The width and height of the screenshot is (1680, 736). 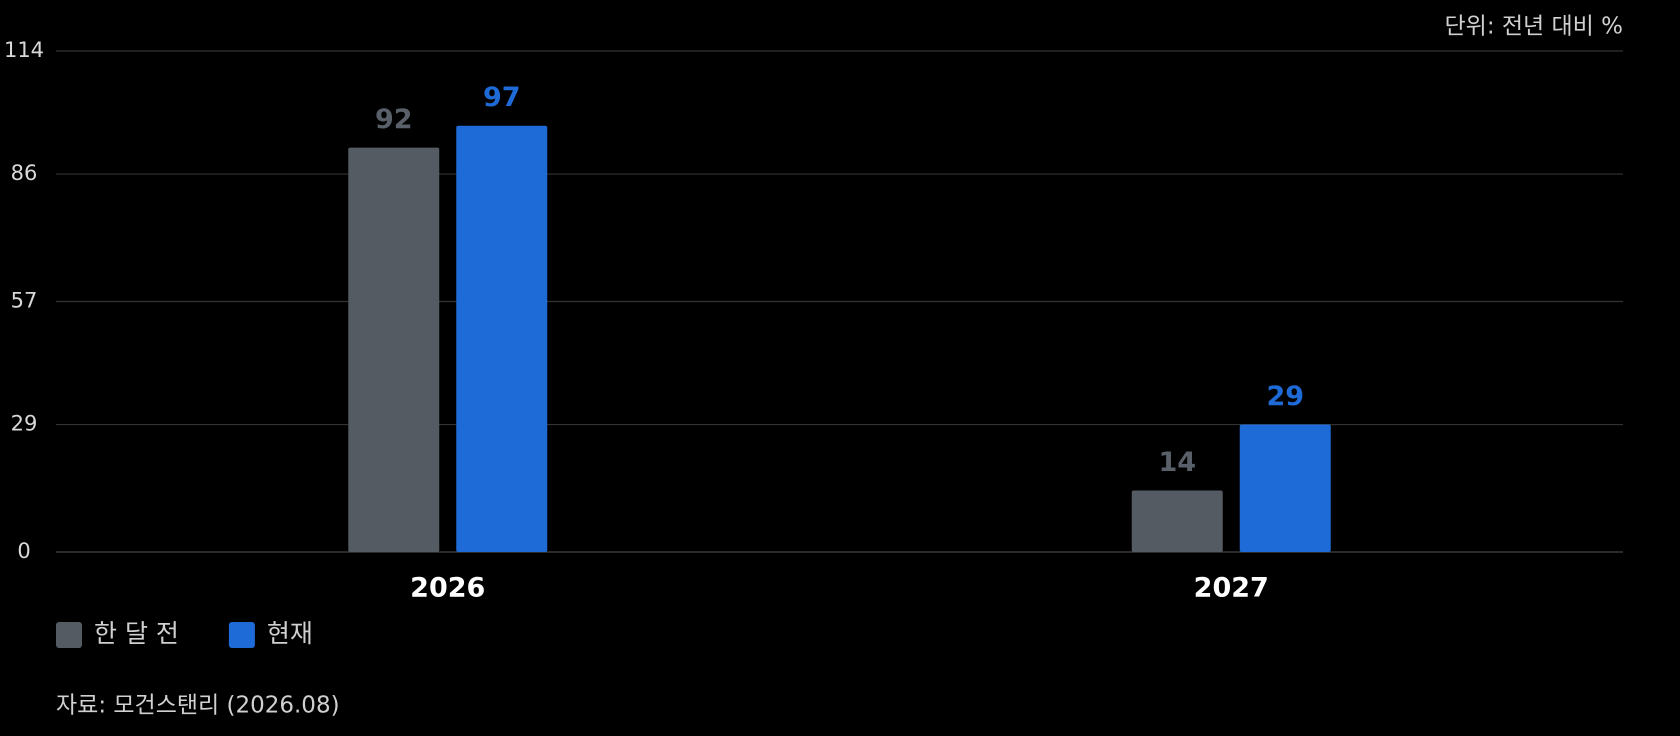 What do you see at coordinates (24, 424) in the screenshot?
I see `y-tick-label: 29` at bounding box center [24, 424].